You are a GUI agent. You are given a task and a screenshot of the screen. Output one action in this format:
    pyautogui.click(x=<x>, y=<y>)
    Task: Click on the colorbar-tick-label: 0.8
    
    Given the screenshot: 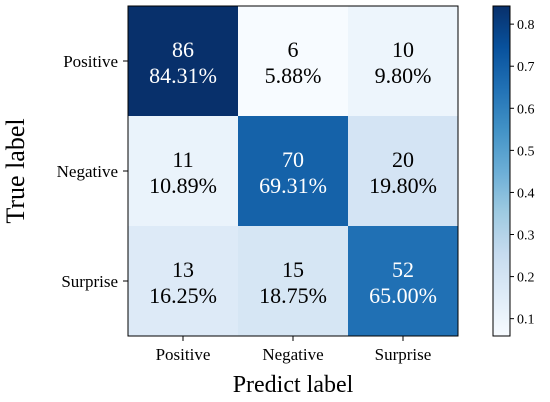 What is the action you would take?
    pyautogui.click(x=526, y=25)
    